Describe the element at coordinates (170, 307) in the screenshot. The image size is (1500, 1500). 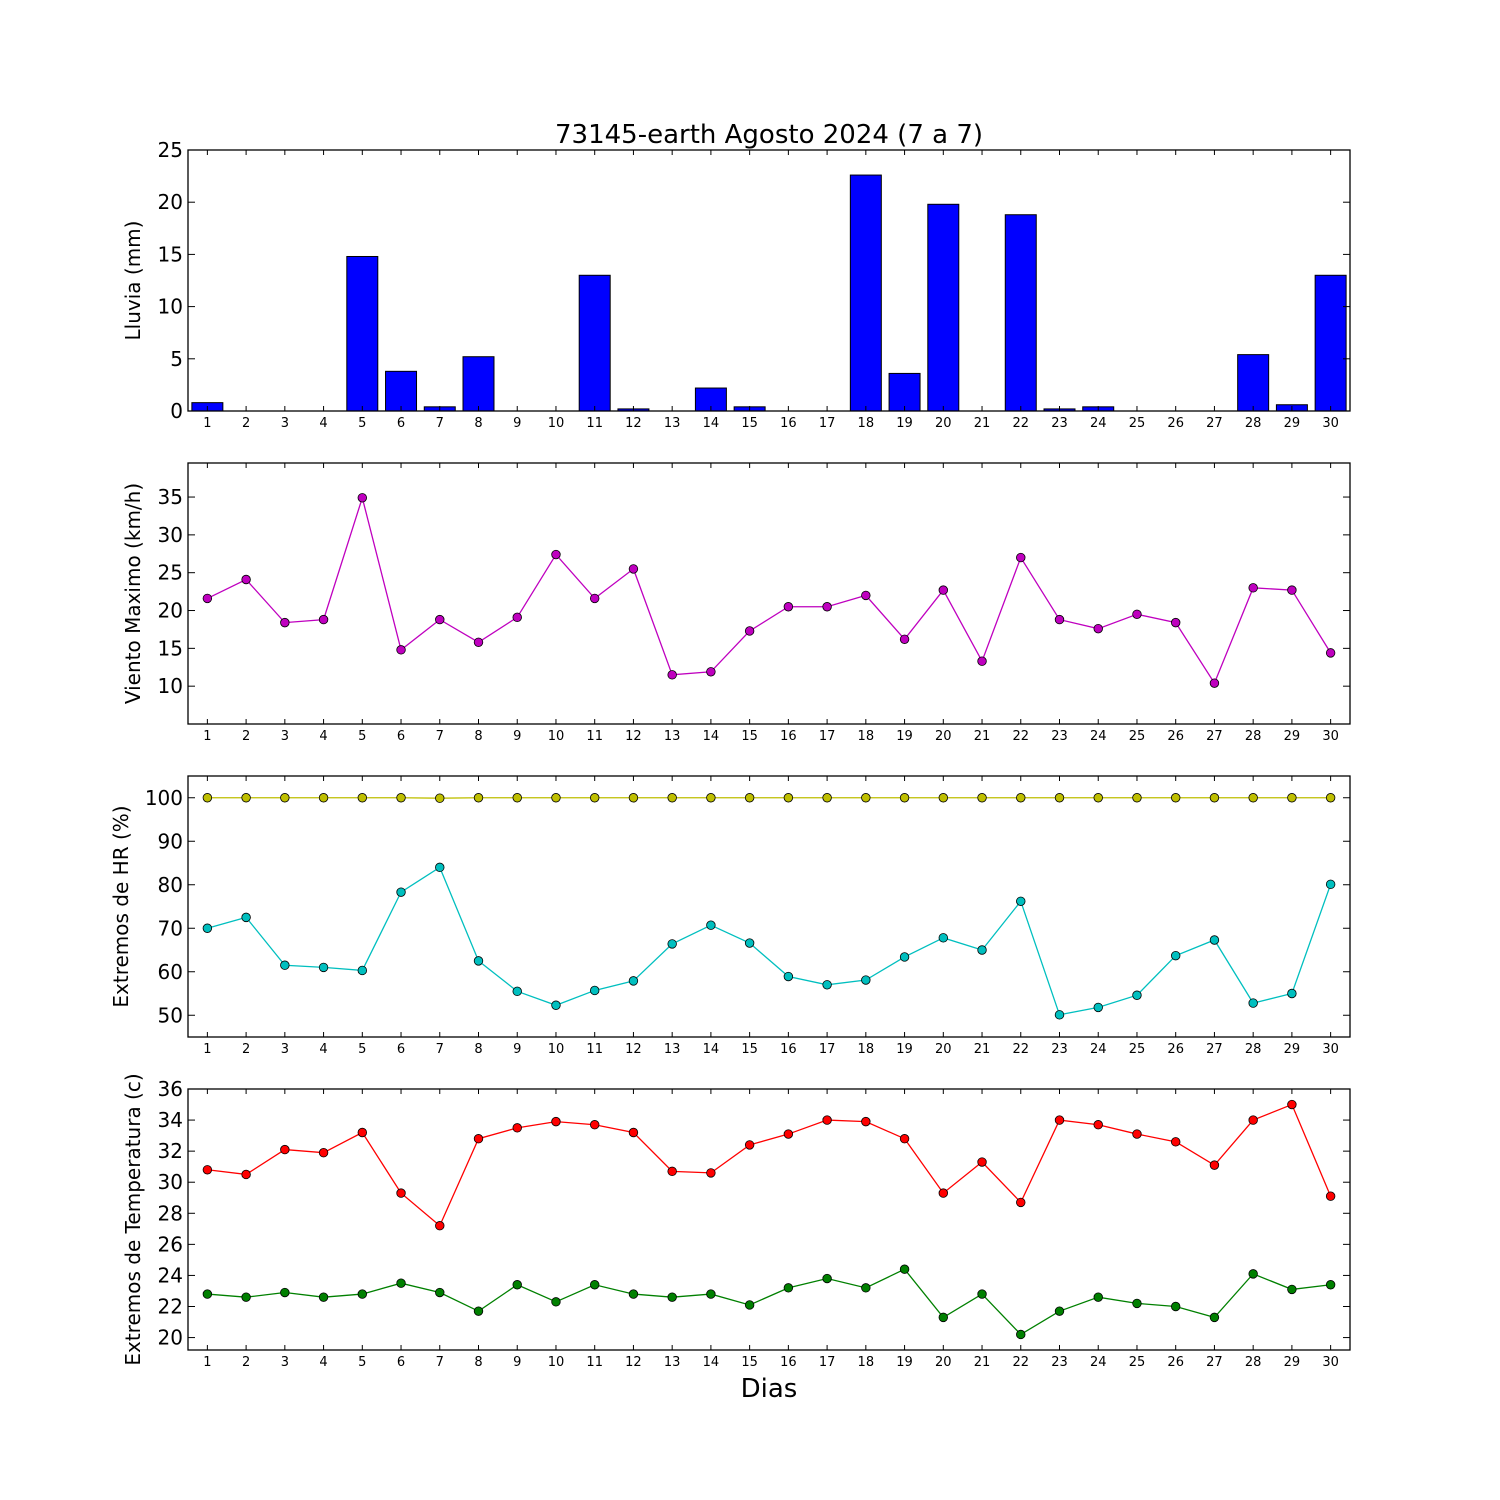
I see `y-tick-label: 10` at that location.